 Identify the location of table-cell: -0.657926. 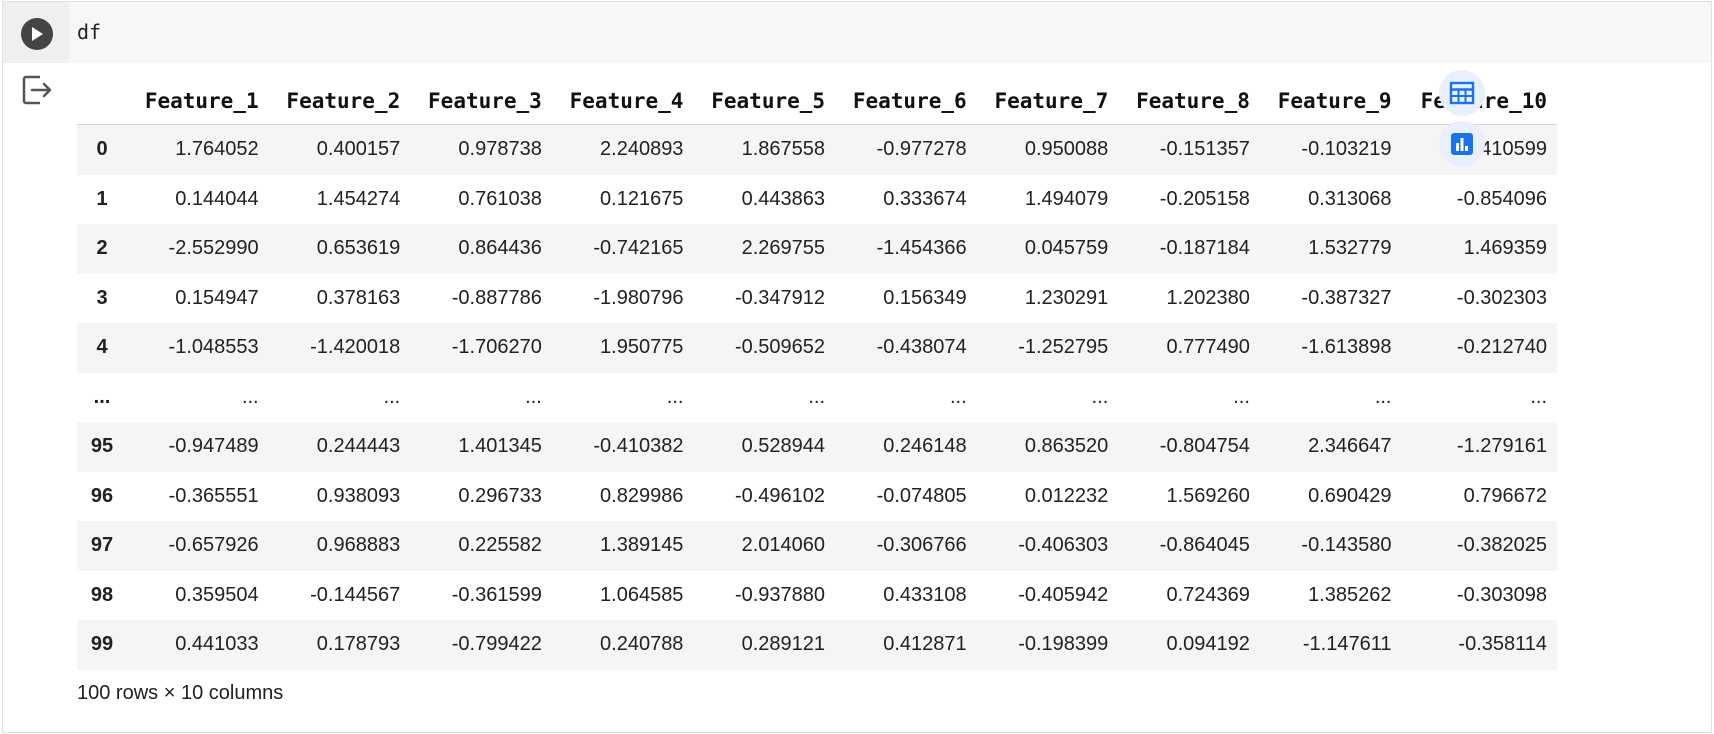
(213, 545).